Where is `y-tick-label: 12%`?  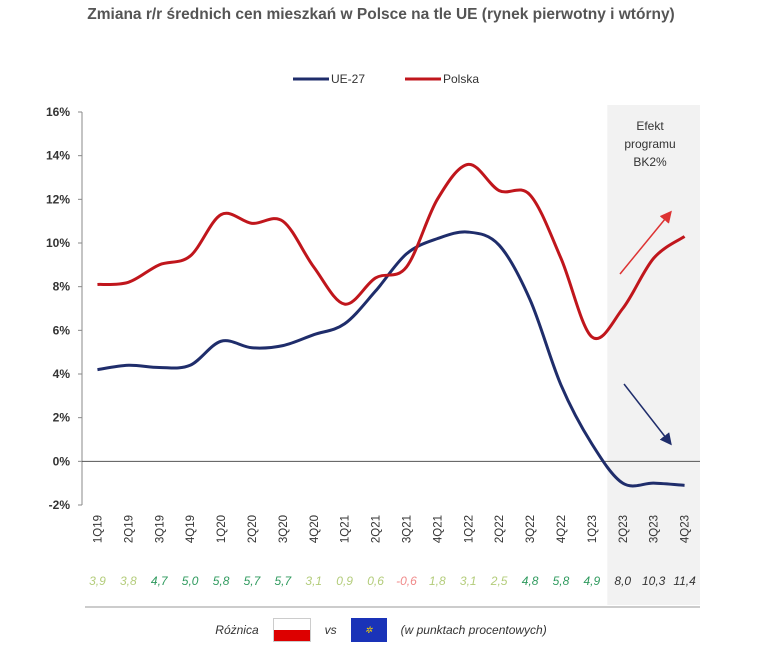 y-tick-label: 12% is located at coordinates (58, 199).